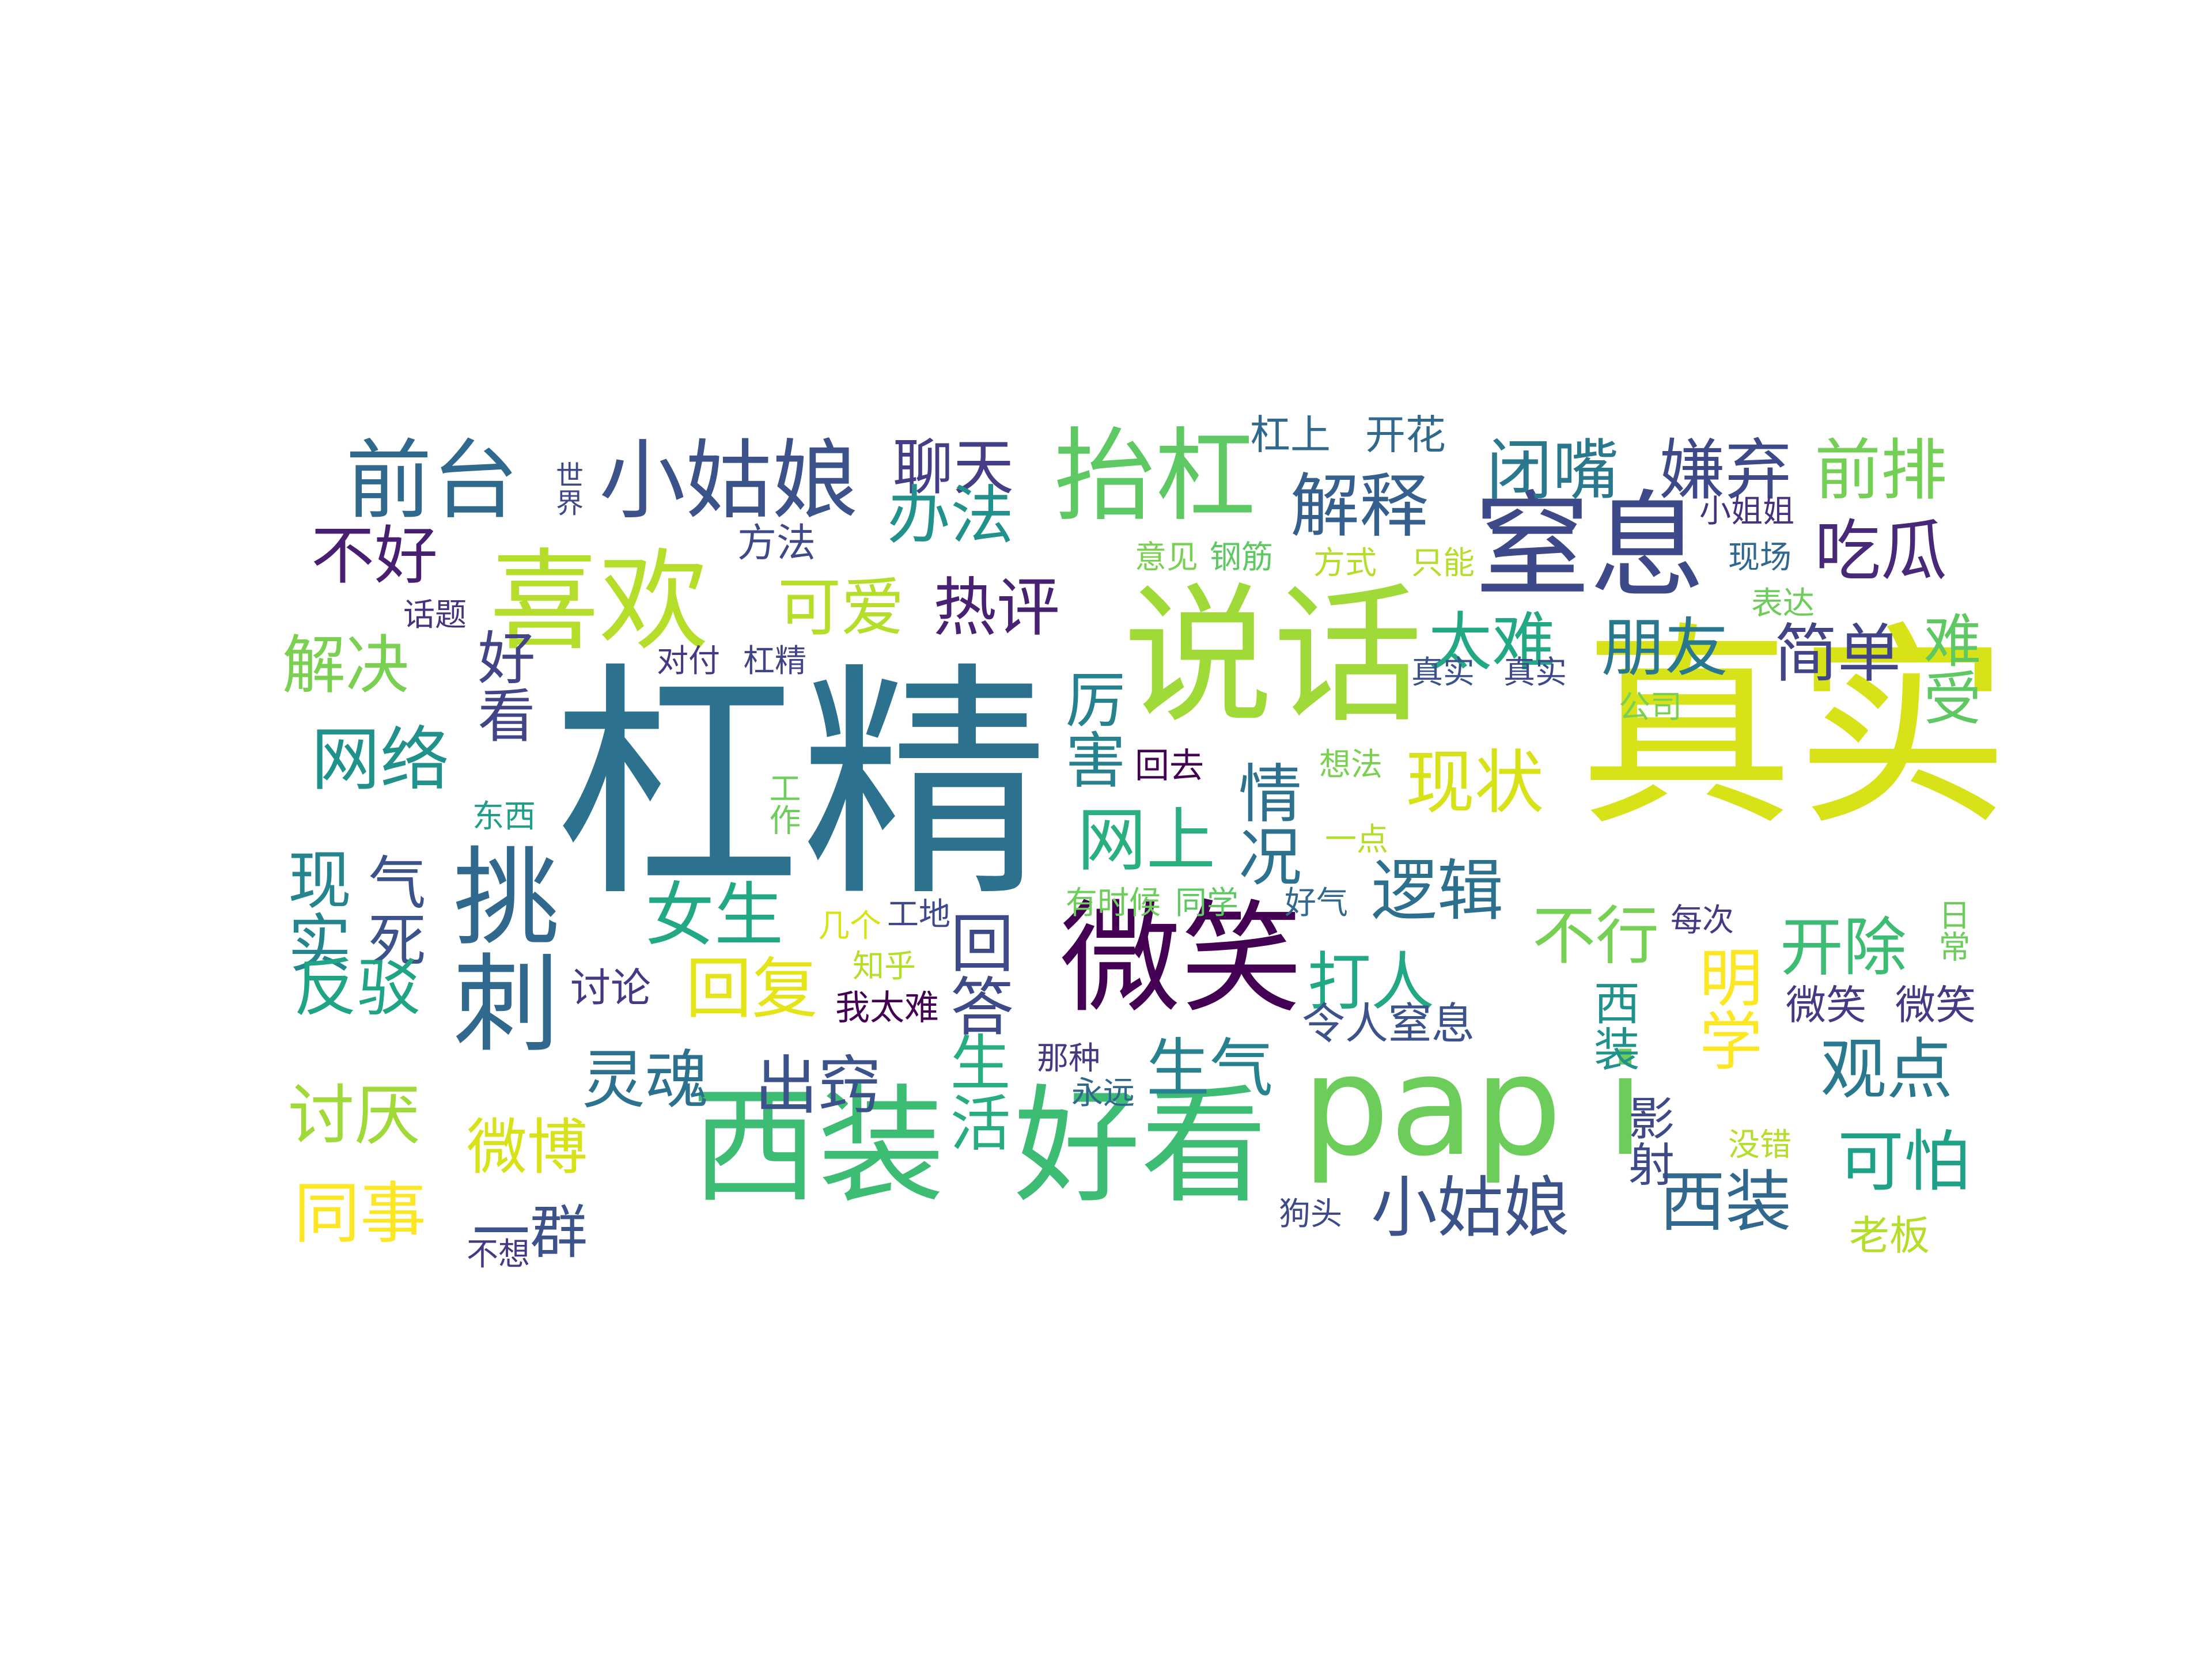 The height and width of the screenshot is (1659, 2212). Describe the element at coordinates (314, 910) in the screenshot. I see `word-35: 现实` at that location.